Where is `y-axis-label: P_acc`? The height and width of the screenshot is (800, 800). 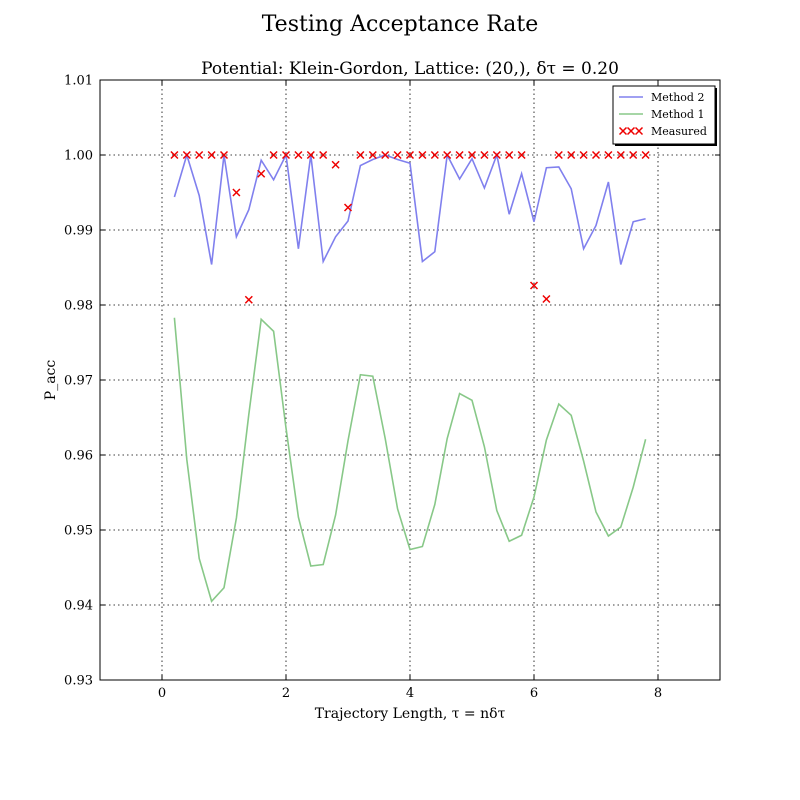
y-axis-label: P_acc is located at coordinates (51, 380).